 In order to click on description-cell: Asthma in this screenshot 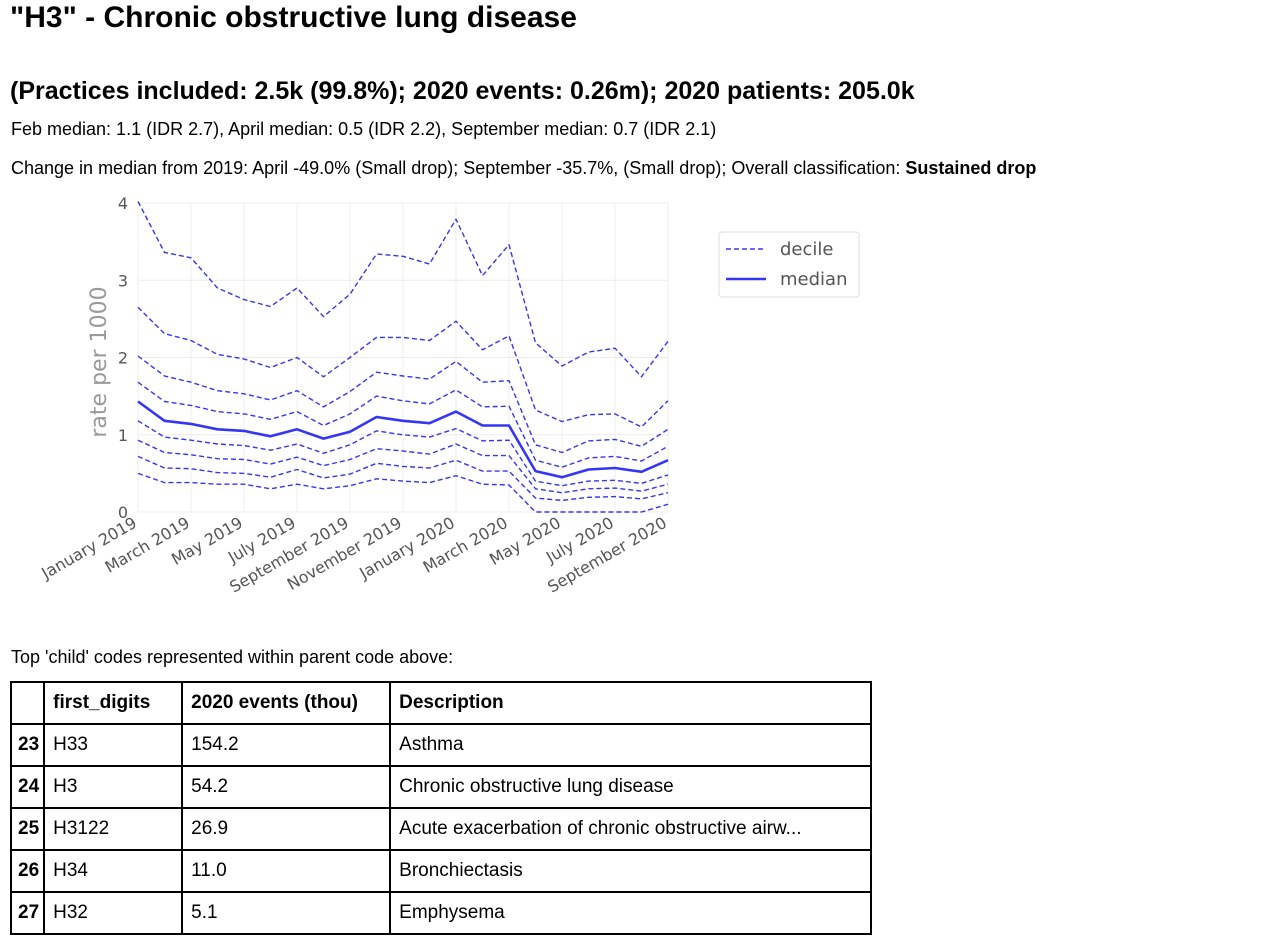, I will do `click(631, 745)`.